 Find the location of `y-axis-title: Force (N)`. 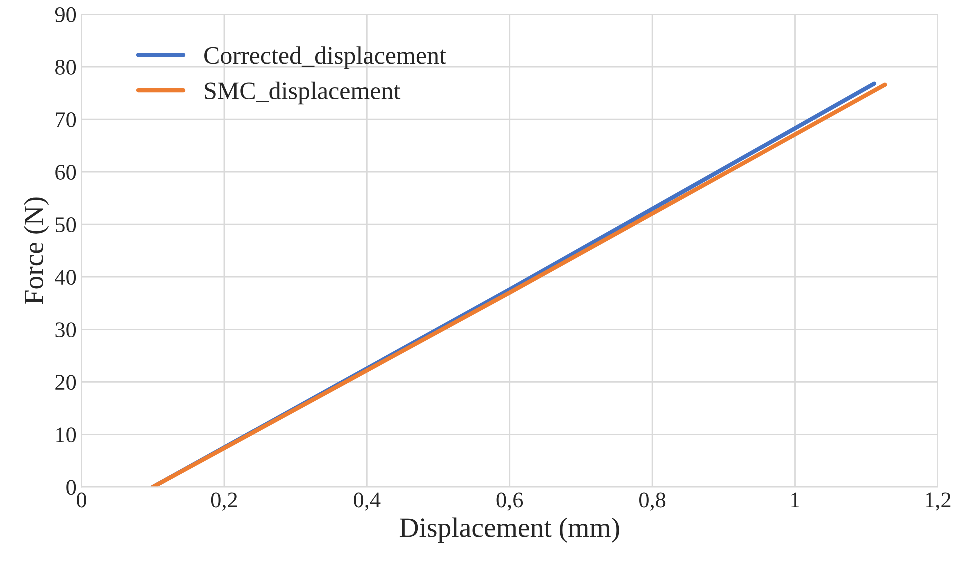

y-axis-title: Force (N) is located at coordinates (37, 251).